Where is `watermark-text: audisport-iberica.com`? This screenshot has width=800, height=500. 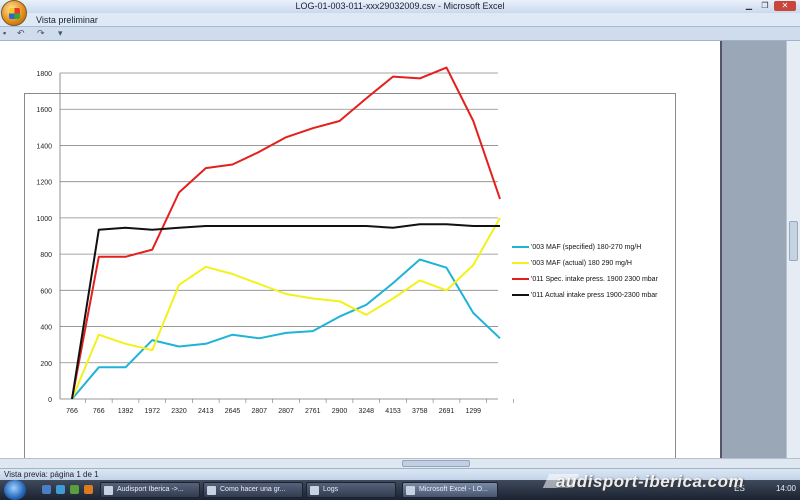
watermark-text: audisport-iberica.com is located at coordinates (650, 481).